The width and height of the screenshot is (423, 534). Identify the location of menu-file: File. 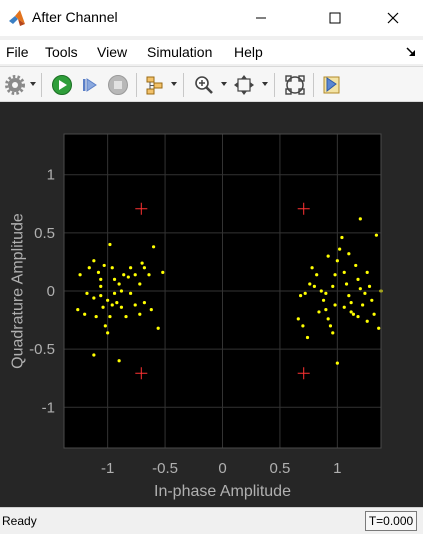
(17, 52).